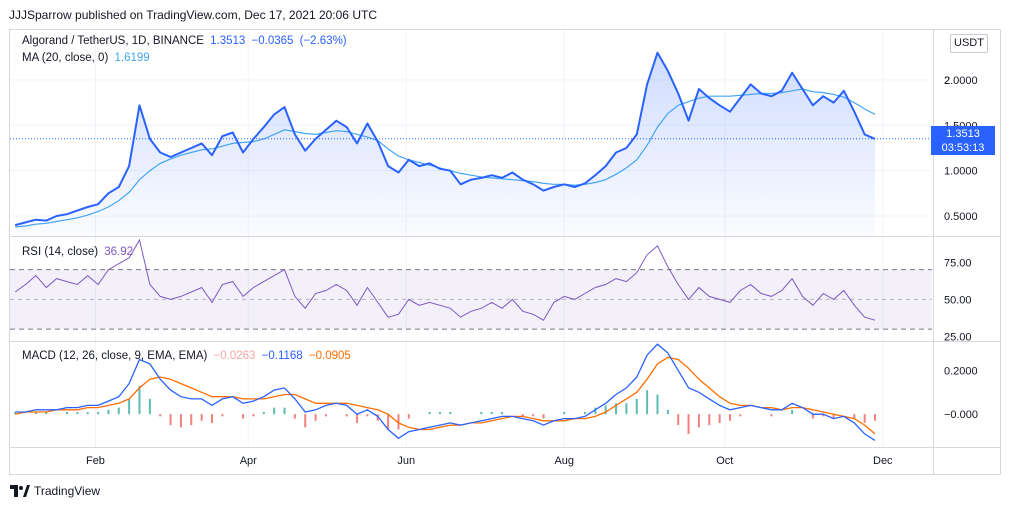 Image resolution: width=1012 pixels, height=509 pixels. What do you see at coordinates (65, 58) in the screenshot?
I see `ma-label: MA (20, close, 0)` at bounding box center [65, 58].